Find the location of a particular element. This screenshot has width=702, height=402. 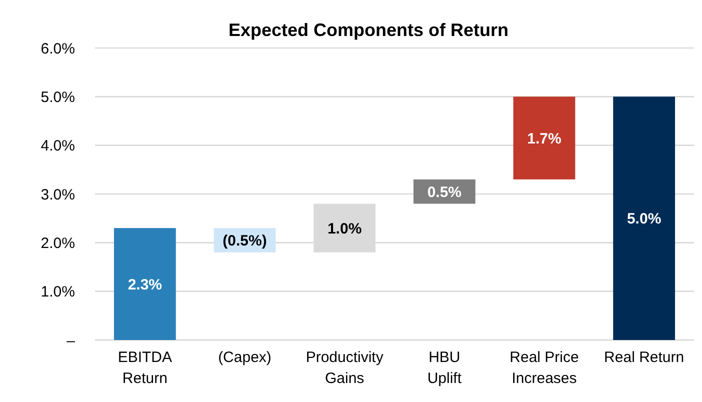

y-tick-label: 6.0% is located at coordinates (57, 49).